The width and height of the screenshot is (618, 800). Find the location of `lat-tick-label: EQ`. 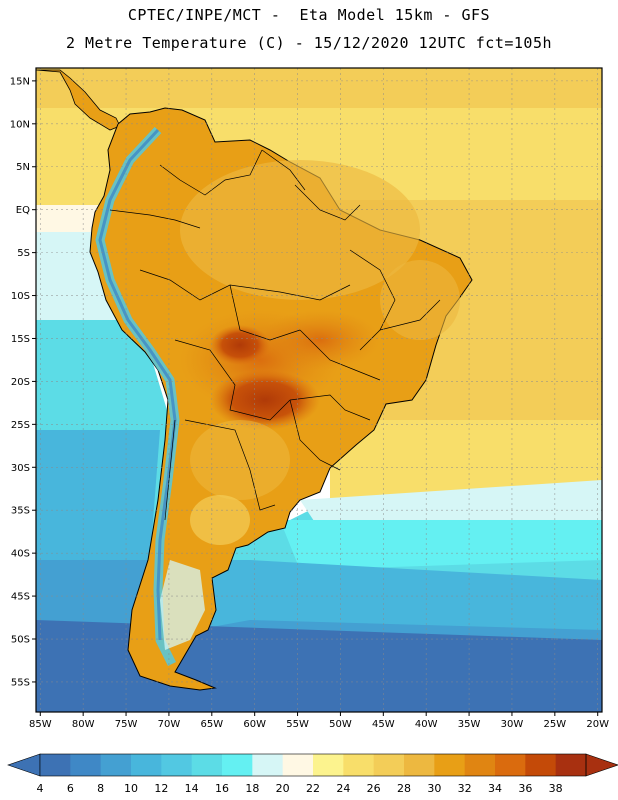

lat-tick-label: EQ is located at coordinates (23, 210).